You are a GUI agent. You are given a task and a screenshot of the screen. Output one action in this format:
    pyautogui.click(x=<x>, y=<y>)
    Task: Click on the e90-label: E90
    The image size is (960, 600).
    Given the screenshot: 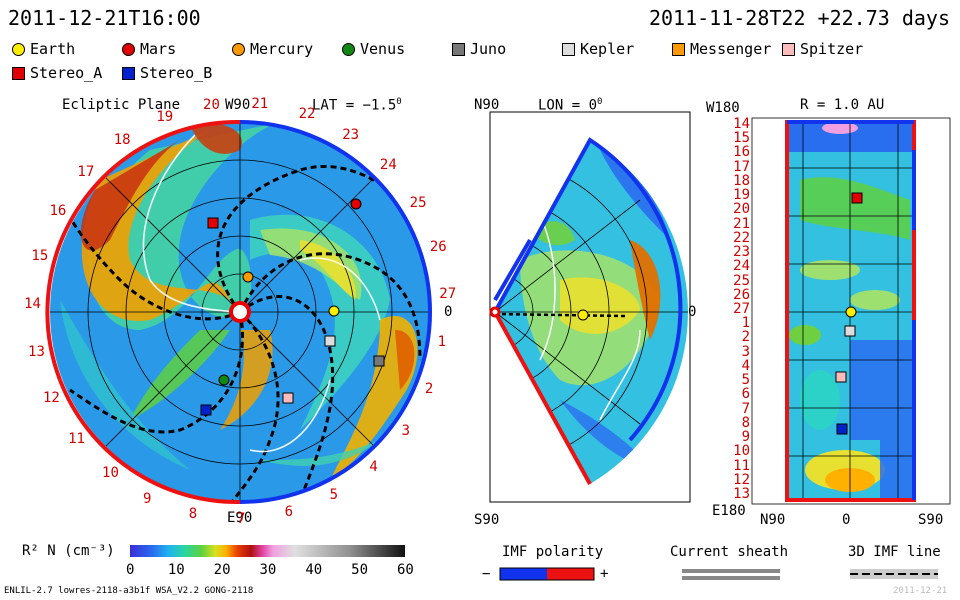 What is the action you would take?
    pyautogui.click(x=240, y=518)
    